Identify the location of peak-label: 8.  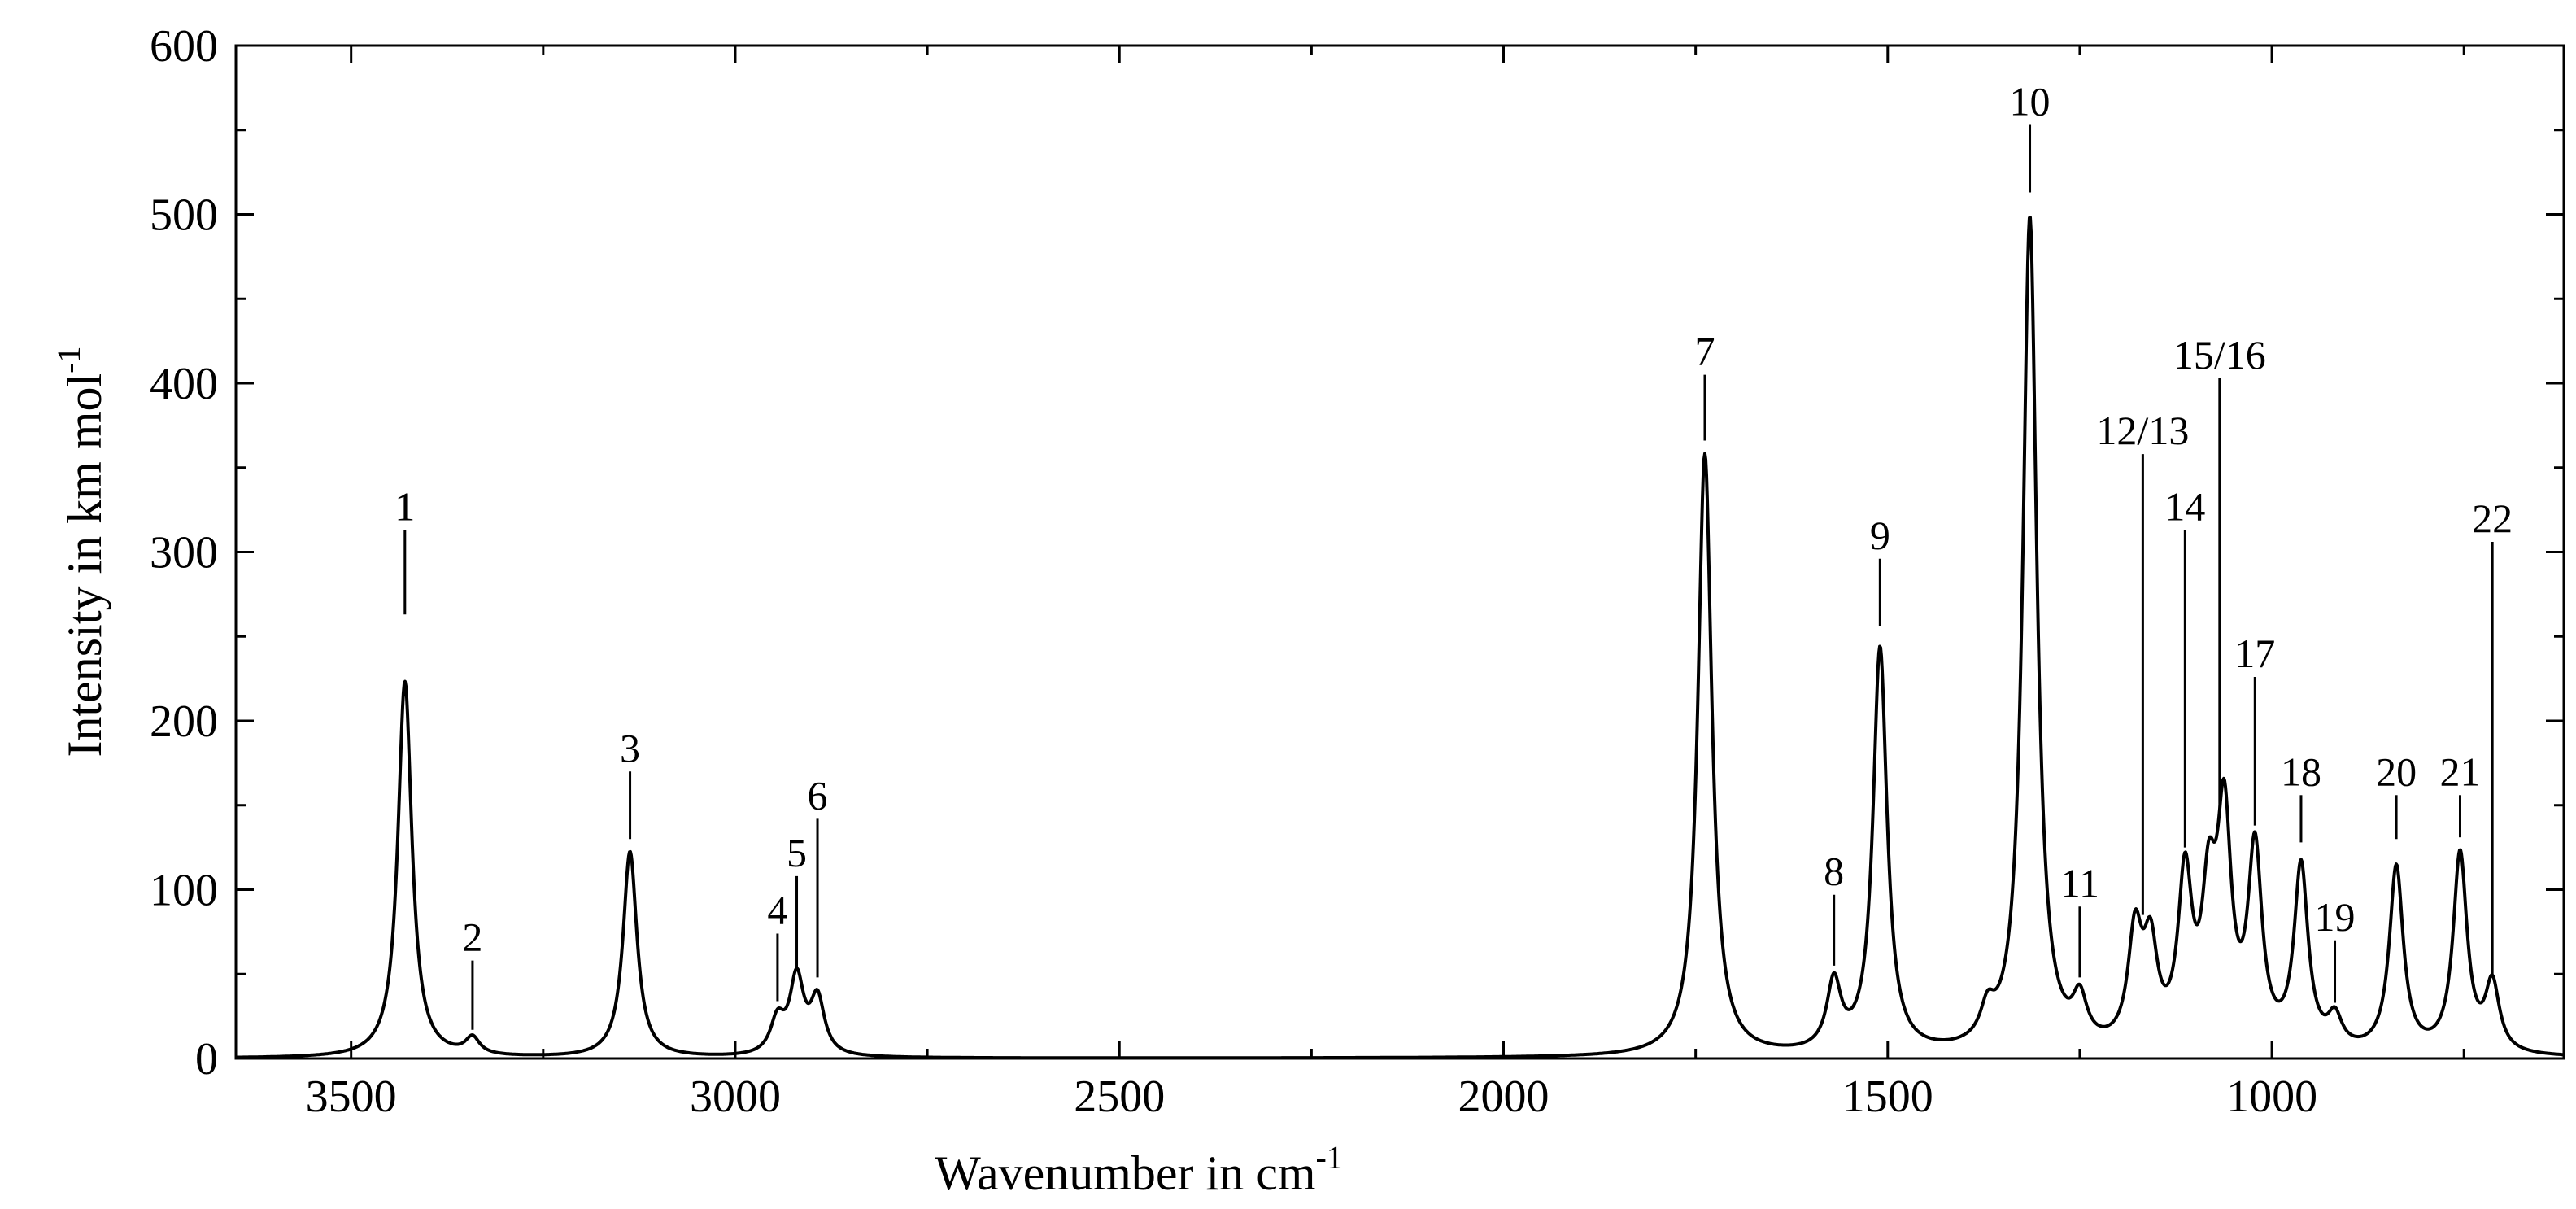
(1834, 872).